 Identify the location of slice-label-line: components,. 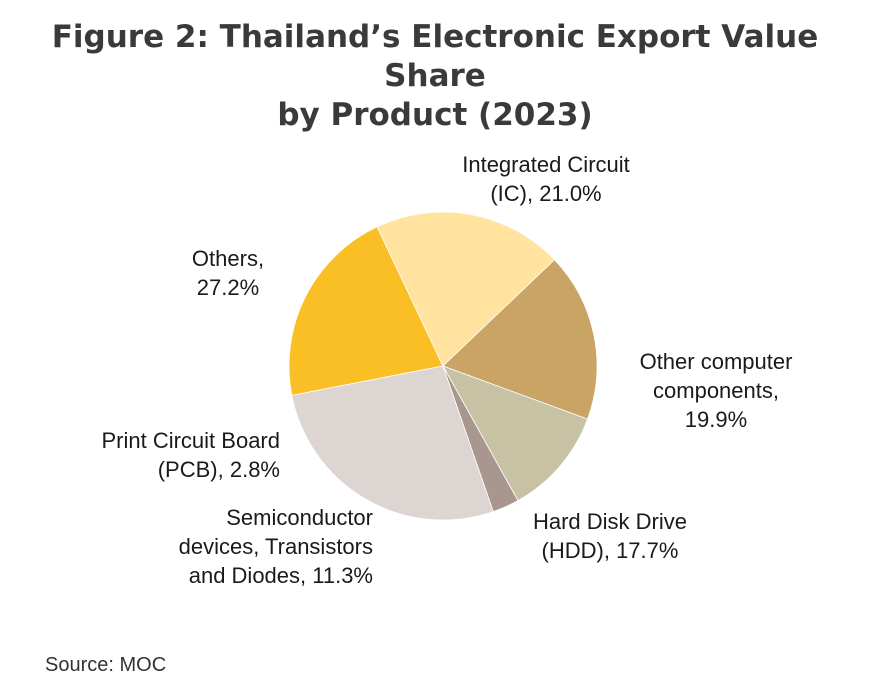
(716, 390).